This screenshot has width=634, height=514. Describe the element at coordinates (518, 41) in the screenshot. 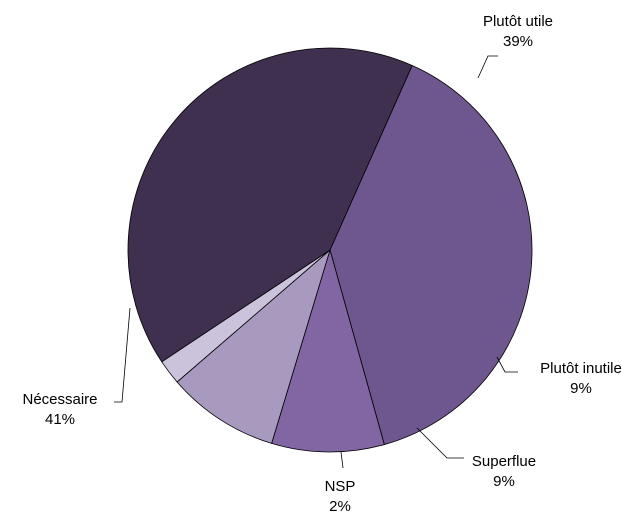

I see `slice-value-label: 39%` at that location.